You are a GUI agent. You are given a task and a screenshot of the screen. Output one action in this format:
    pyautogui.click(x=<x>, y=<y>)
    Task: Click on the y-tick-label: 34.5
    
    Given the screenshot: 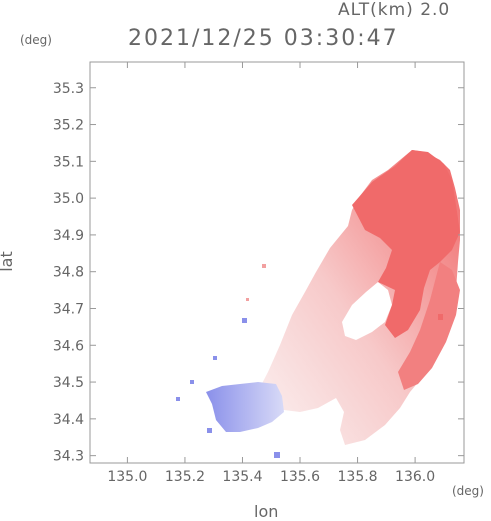 What is the action you would take?
    pyautogui.click(x=68, y=383)
    